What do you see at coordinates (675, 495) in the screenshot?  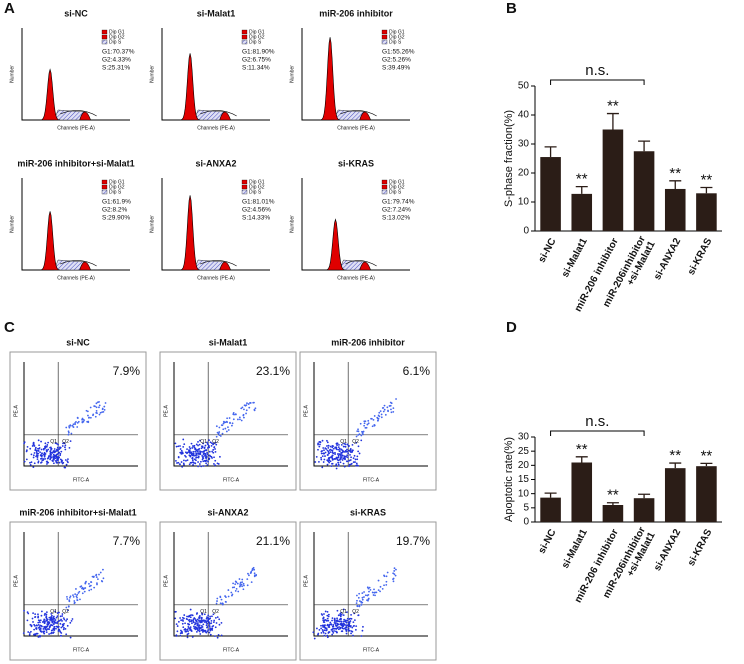 I see `bar` at bounding box center [675, 495].